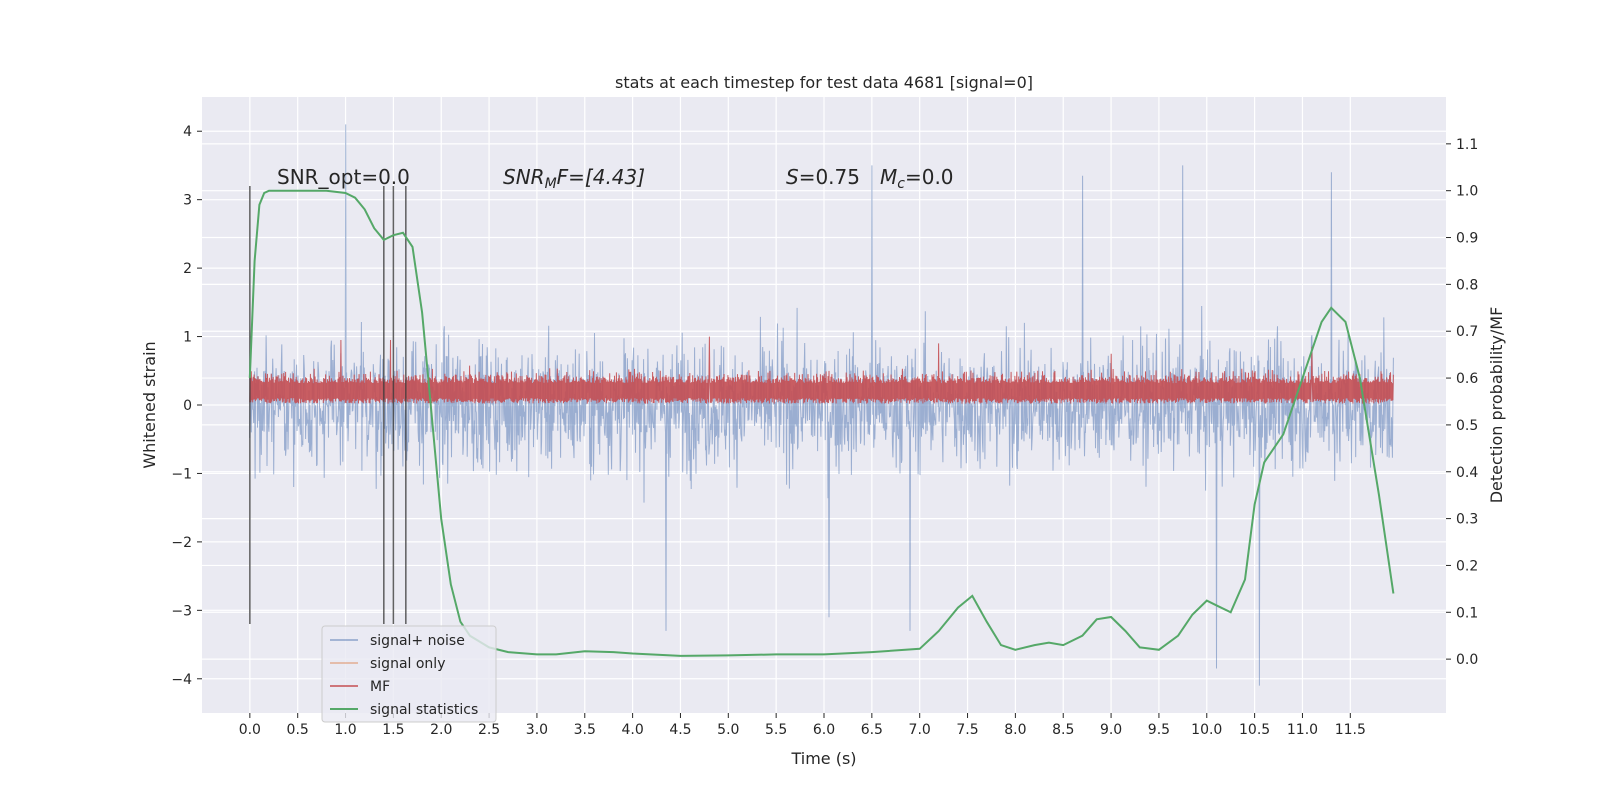 Image resolution: width=1600 pixels, height=804 pixels. What do you see at coordinates (181, 680) in the screenshot?
I see `y-tick-label: −4` at bounding box center [181, 680].